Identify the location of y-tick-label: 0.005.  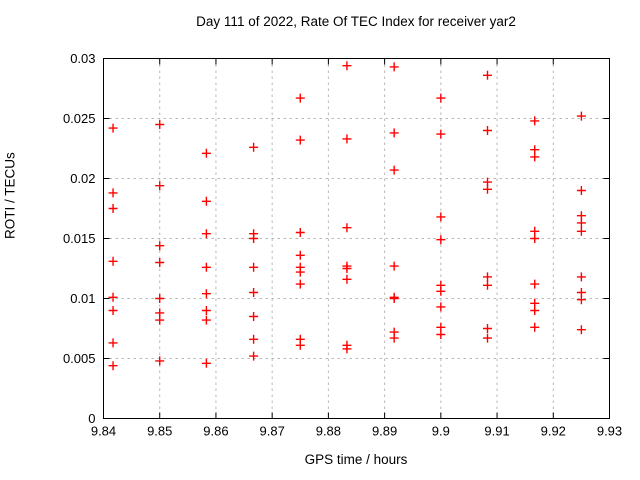
(79, 358).